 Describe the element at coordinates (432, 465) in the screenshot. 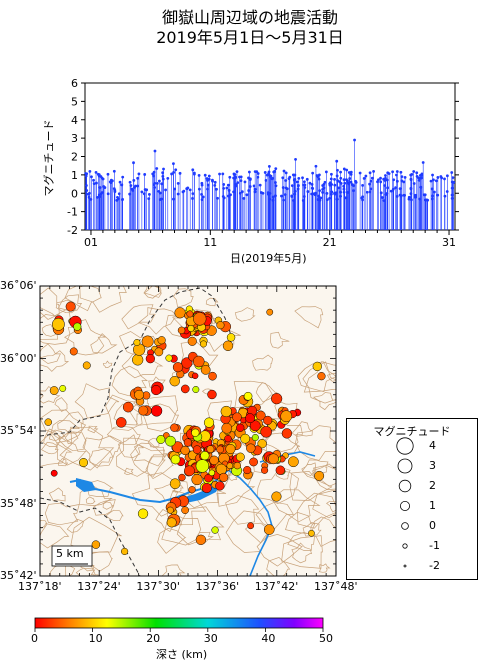

I see `legend-value: 3` at that location.